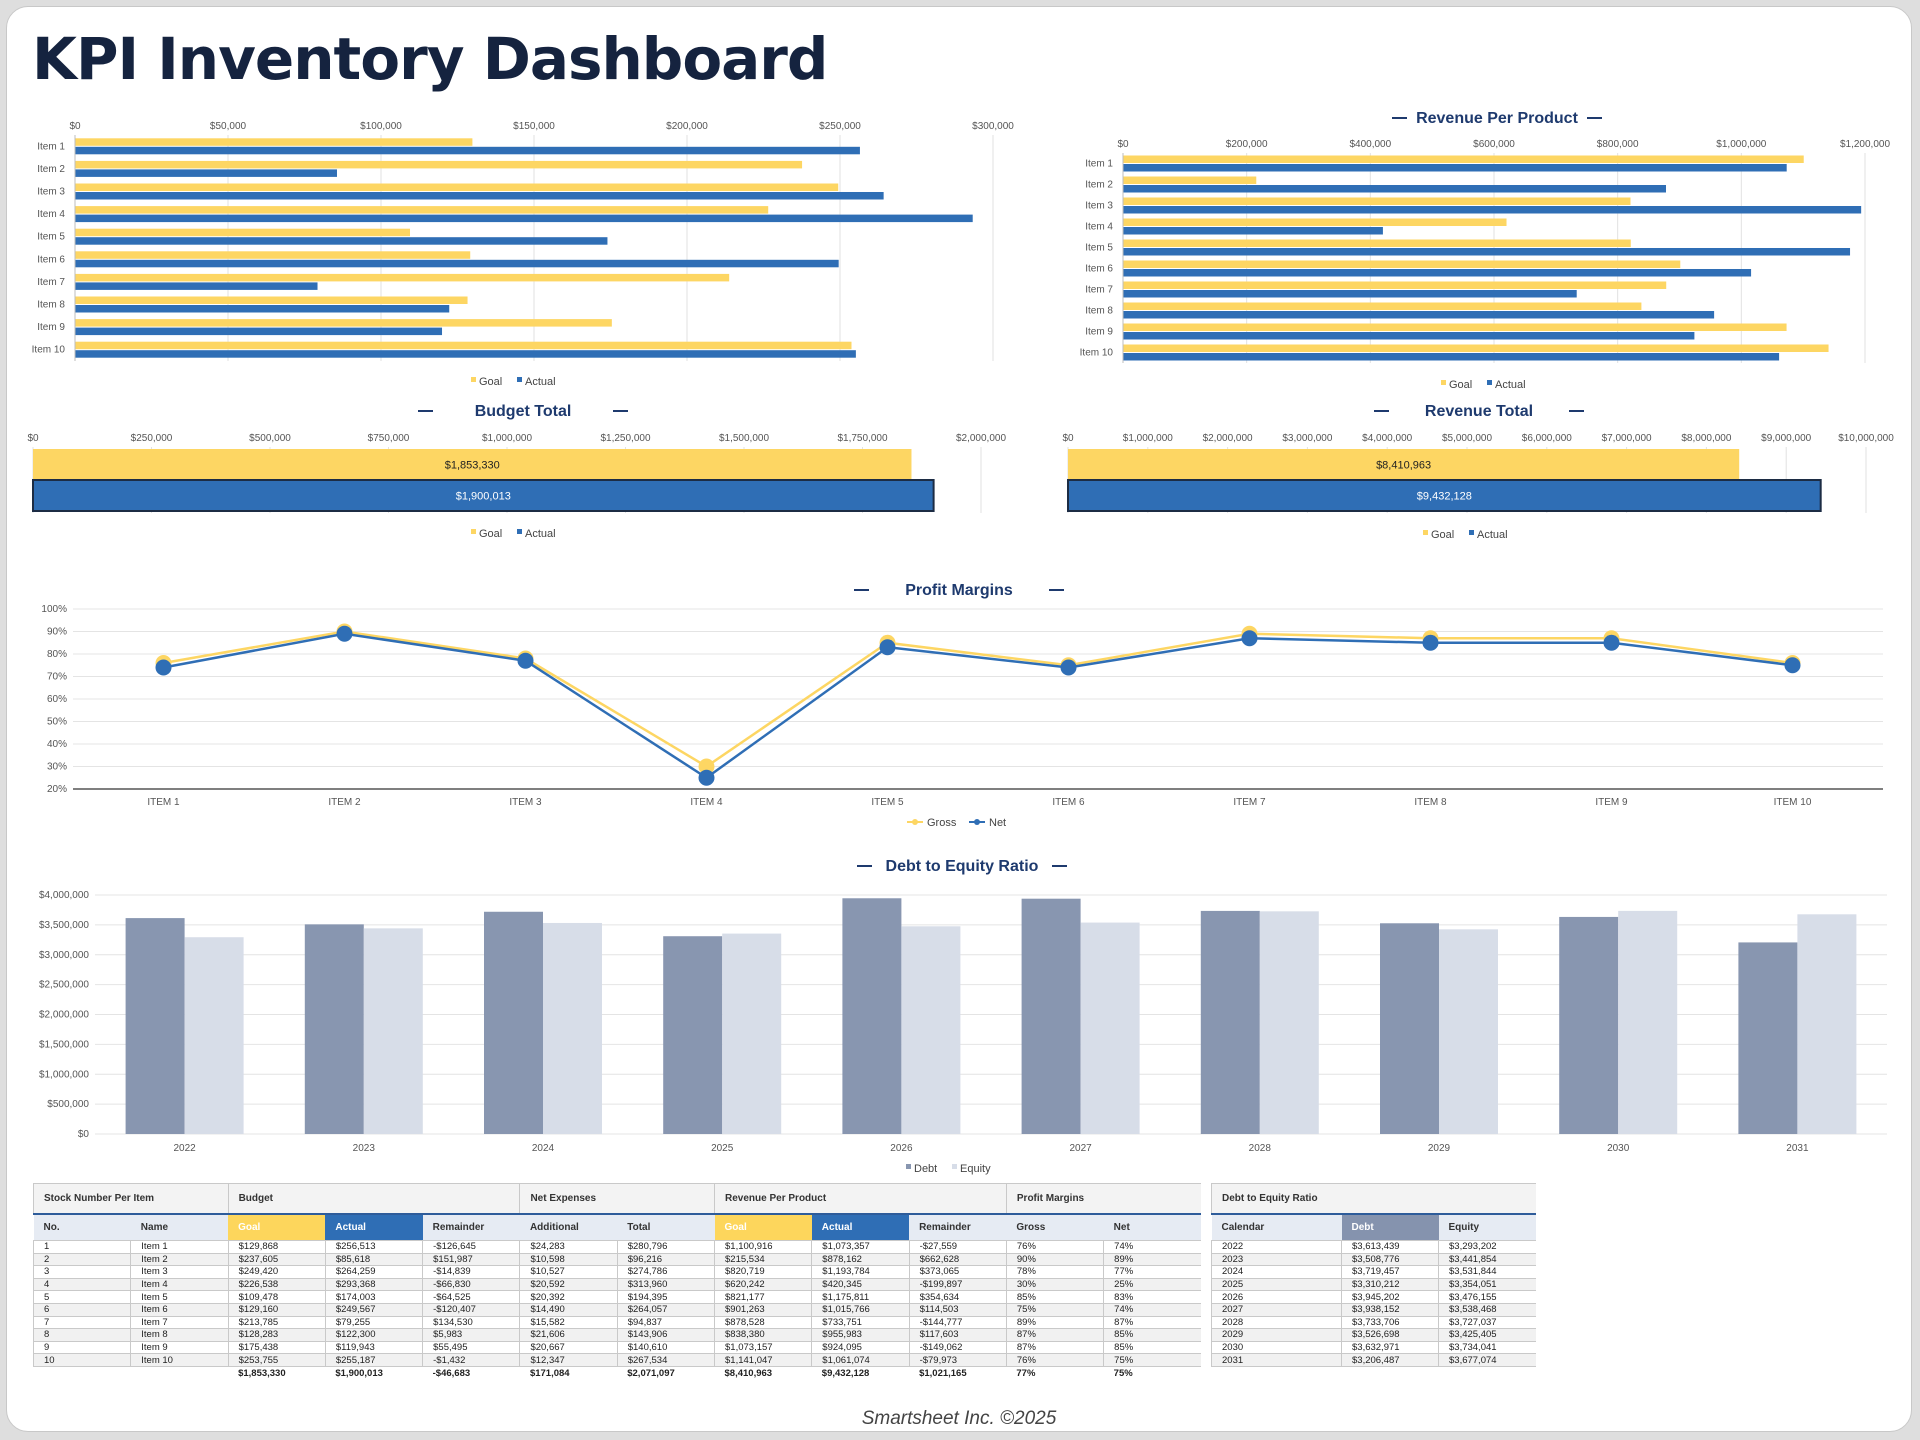  What do you see at coordinates (540, 534) in the screenshot?
I see `budget-total-legend-actual-label: Actual` at bounding box center [540, 534].